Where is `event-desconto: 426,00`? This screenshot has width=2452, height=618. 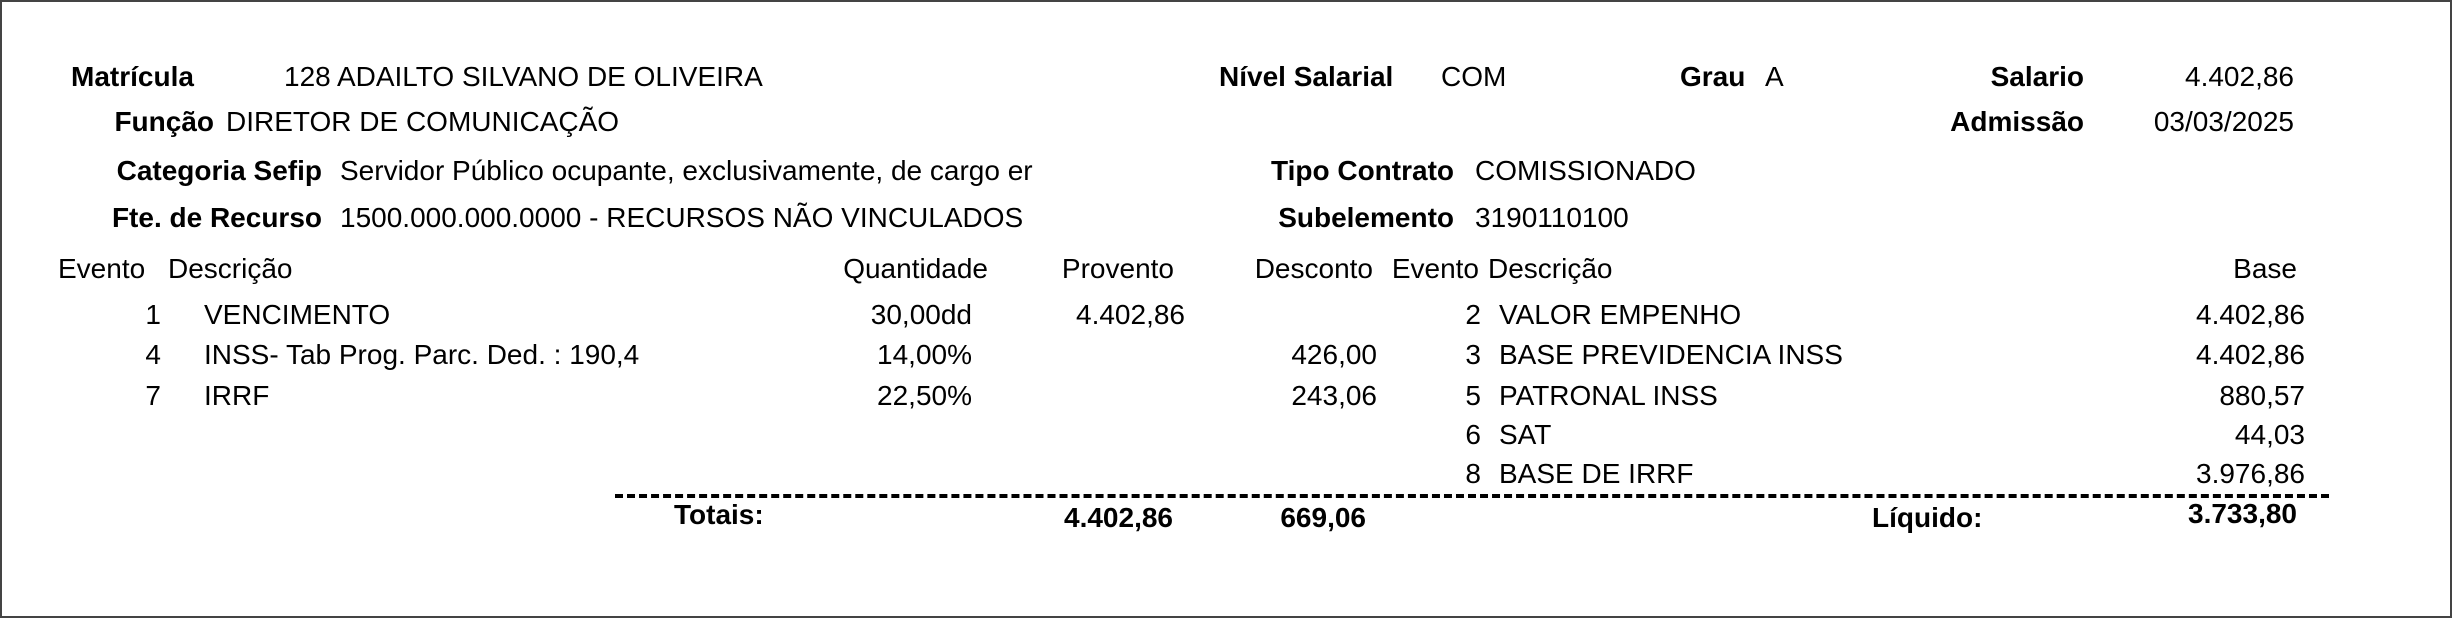
event-desconto: 426,00 is located at coordinates (1334, 354).